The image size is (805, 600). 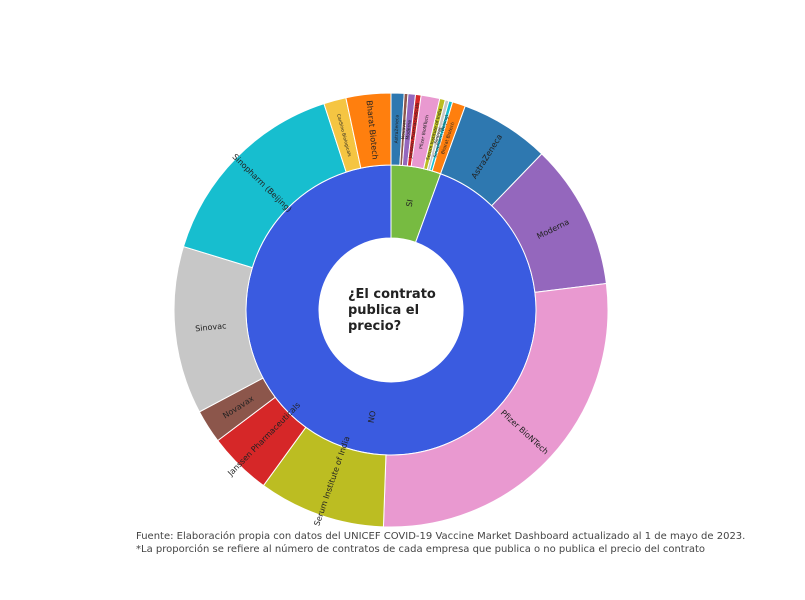 I want to click on slice-label: Novavax, so click(x=403, y=129).